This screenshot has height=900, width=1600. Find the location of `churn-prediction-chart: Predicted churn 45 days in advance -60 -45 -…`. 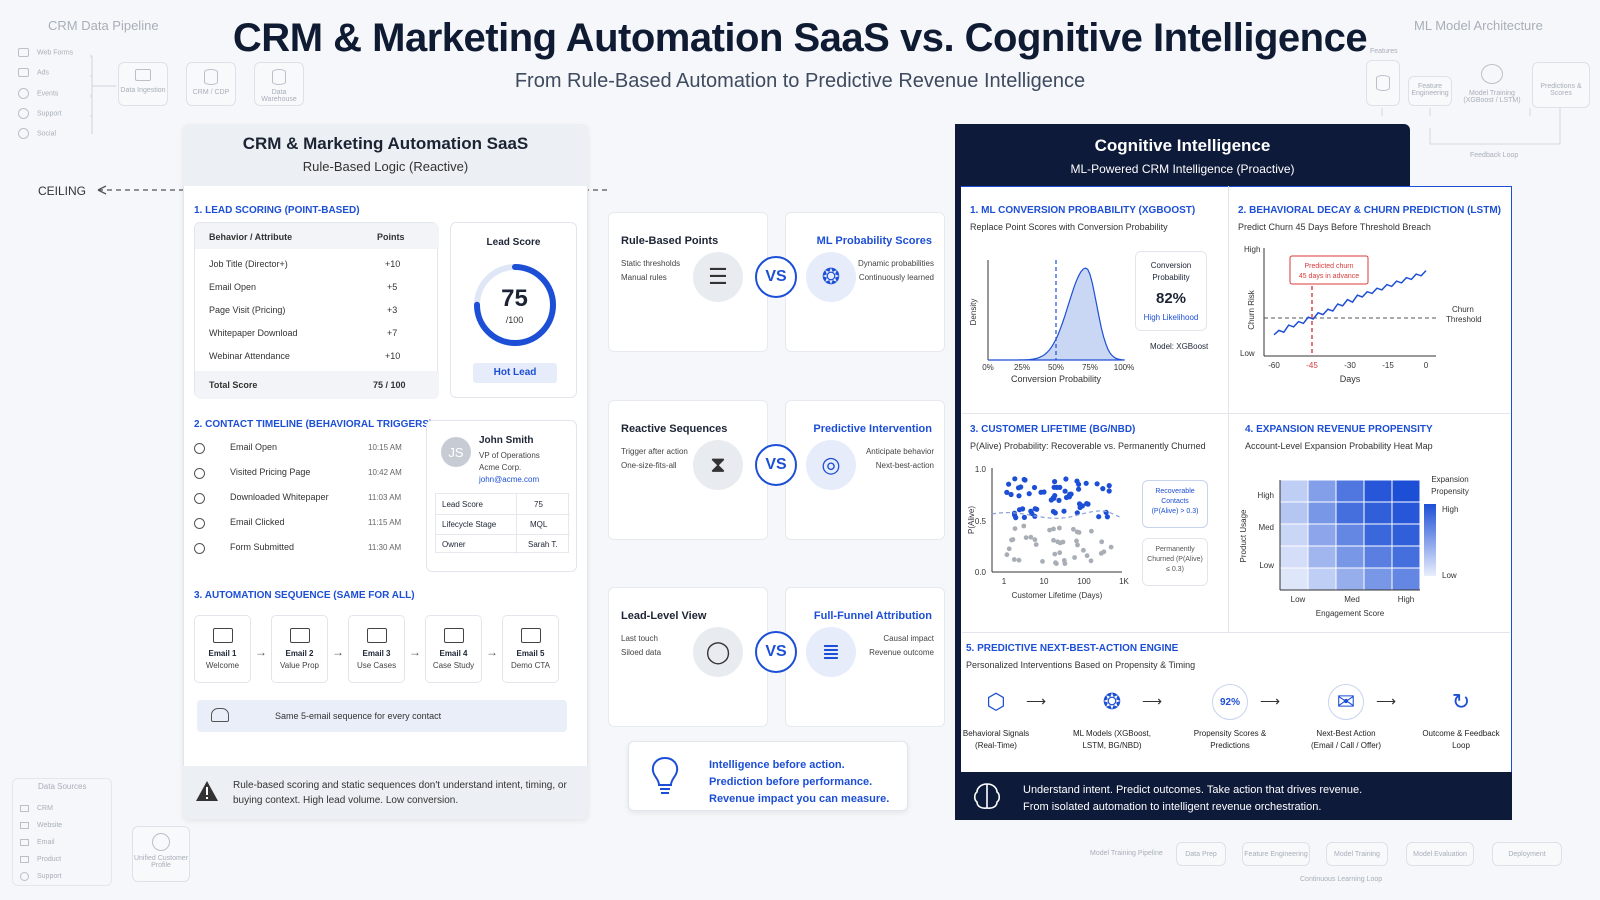

churn-prediction-chart: Predicted churn 45 days in advance -60 -45 -… is located at coordinates (1361, 314).